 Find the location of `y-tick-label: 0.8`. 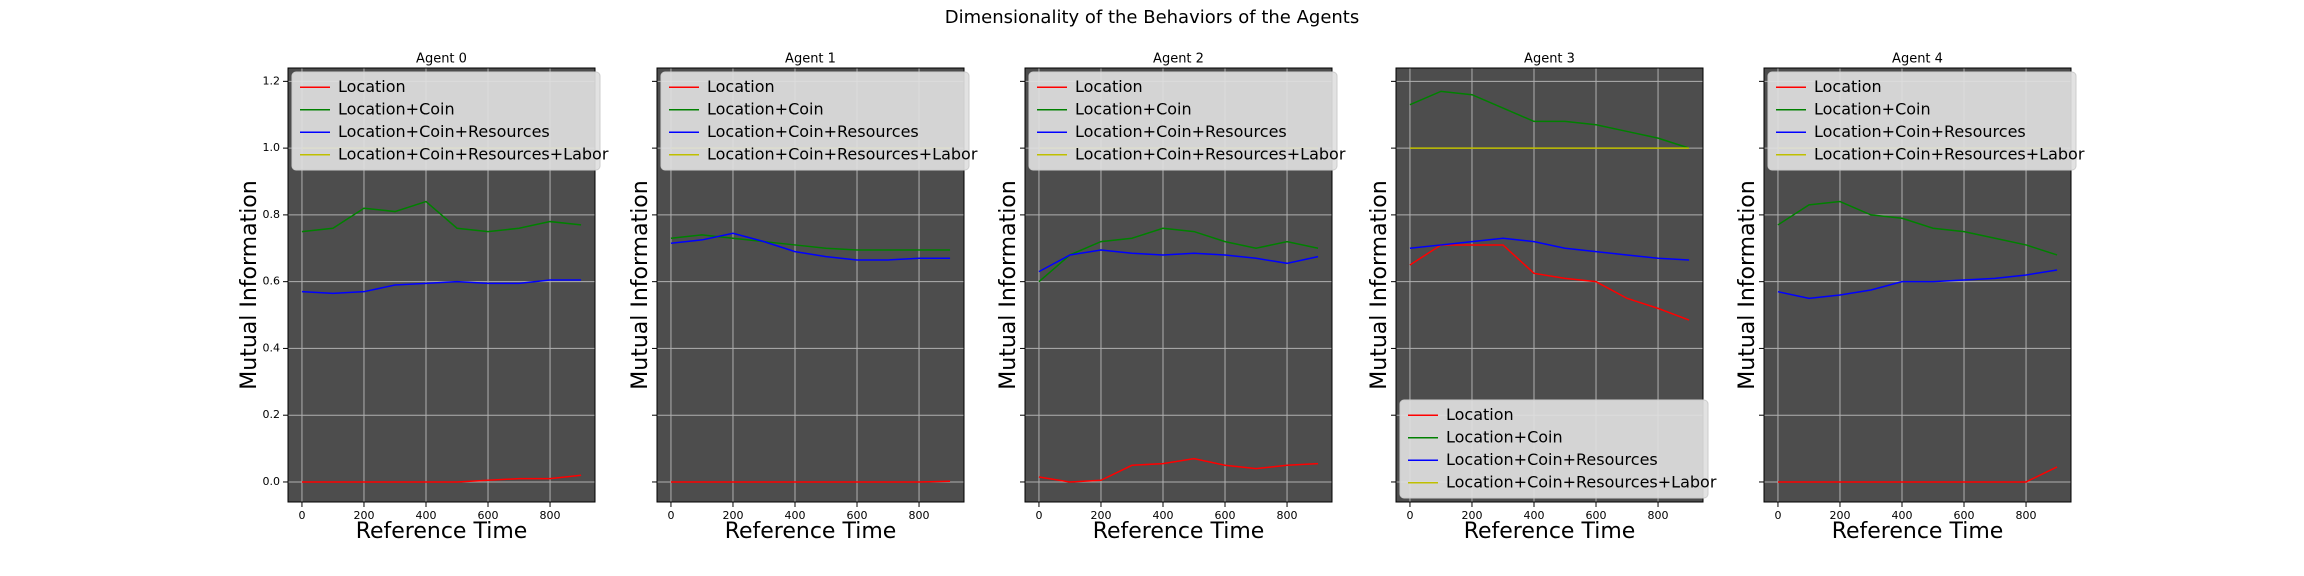

y-tick-label: 0.8 is located at coordinates (272, 214).